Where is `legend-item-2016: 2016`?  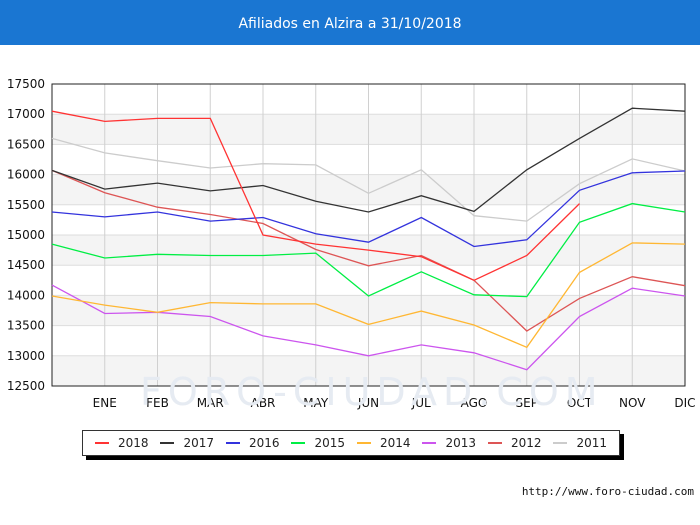 legend-item-2016: 2016 is located at coordinates (252, 443).